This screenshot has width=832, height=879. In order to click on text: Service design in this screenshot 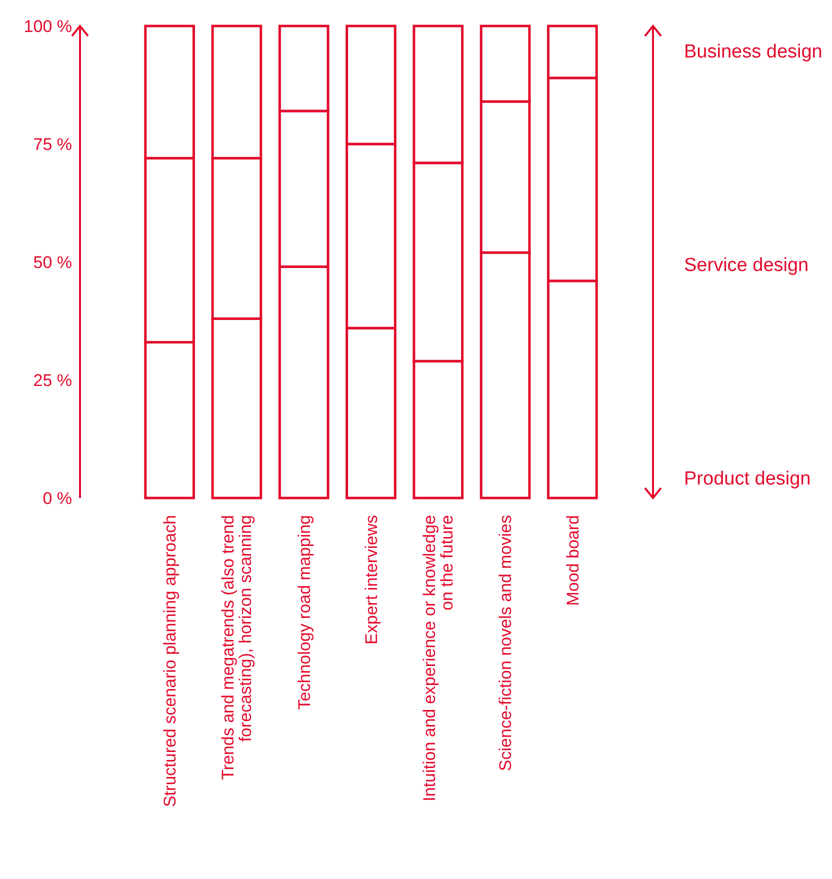, I will do `click(746, 265)`.